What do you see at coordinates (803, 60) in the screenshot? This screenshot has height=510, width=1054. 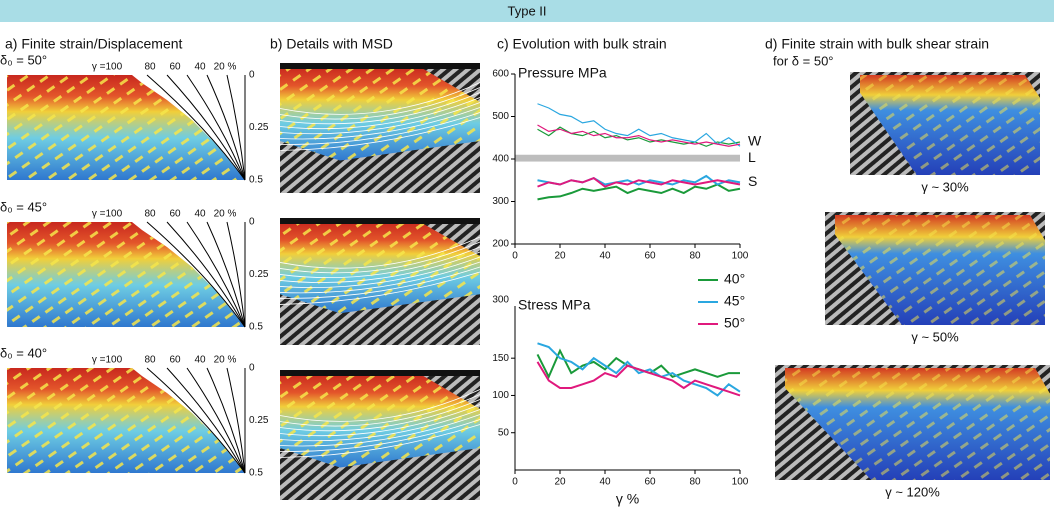 I see `panel-subtitle: for δ = 50°` at bounding box center [803, 60].